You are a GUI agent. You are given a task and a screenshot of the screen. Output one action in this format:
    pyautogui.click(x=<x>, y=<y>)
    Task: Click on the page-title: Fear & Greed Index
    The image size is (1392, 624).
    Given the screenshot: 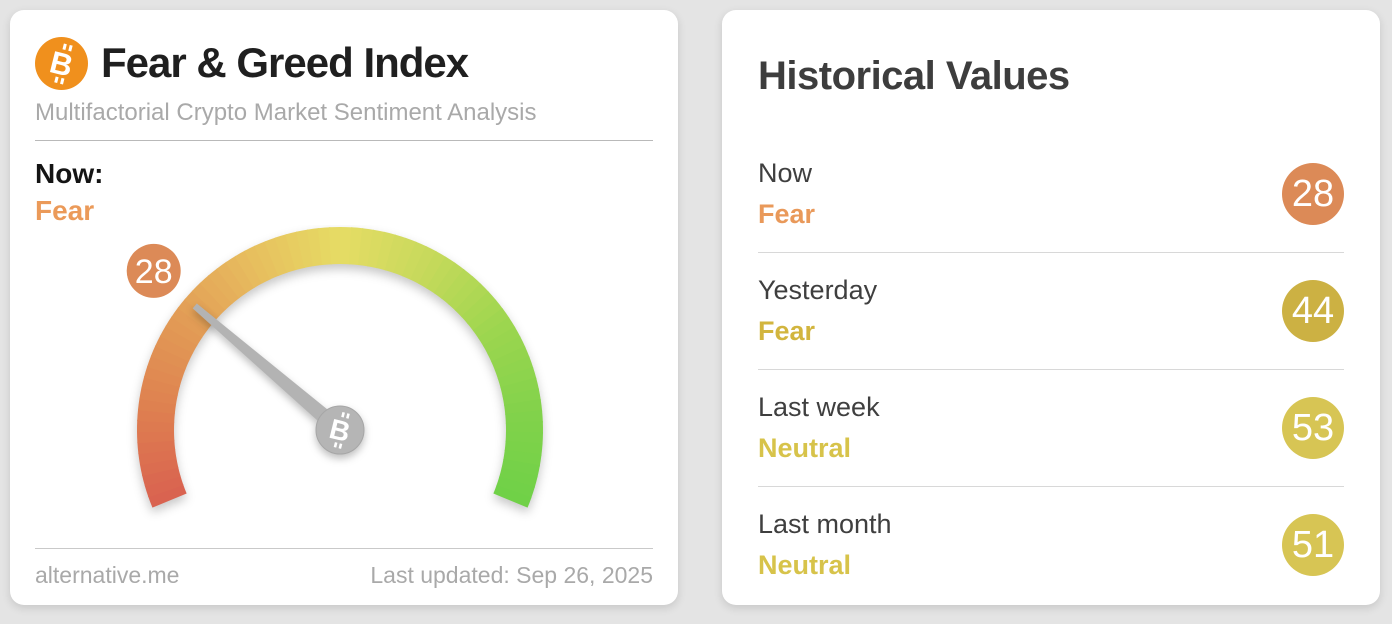 What is the action you would take?
    pyautogui.click(x=285, y=63)
    